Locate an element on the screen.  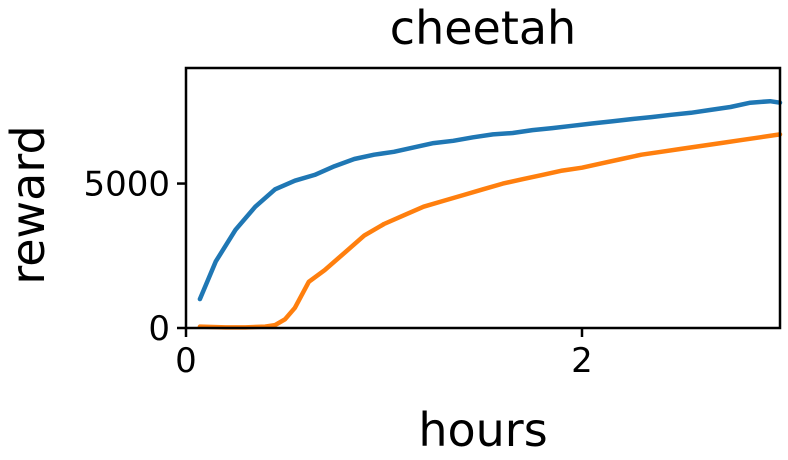
y-axis-label: reward is located at coordinates (28, 204).